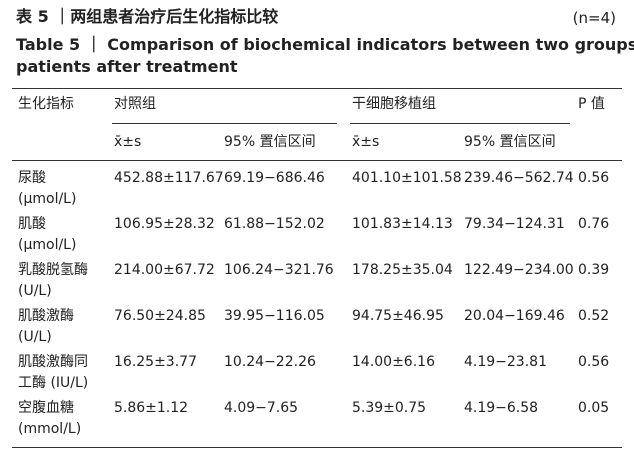 This screenshot has height=460, width=634. What do you see at coordinates (514, 316) in the screenshot?
I see `cell: 20.04−169.46` at bounding box center [514, 316].